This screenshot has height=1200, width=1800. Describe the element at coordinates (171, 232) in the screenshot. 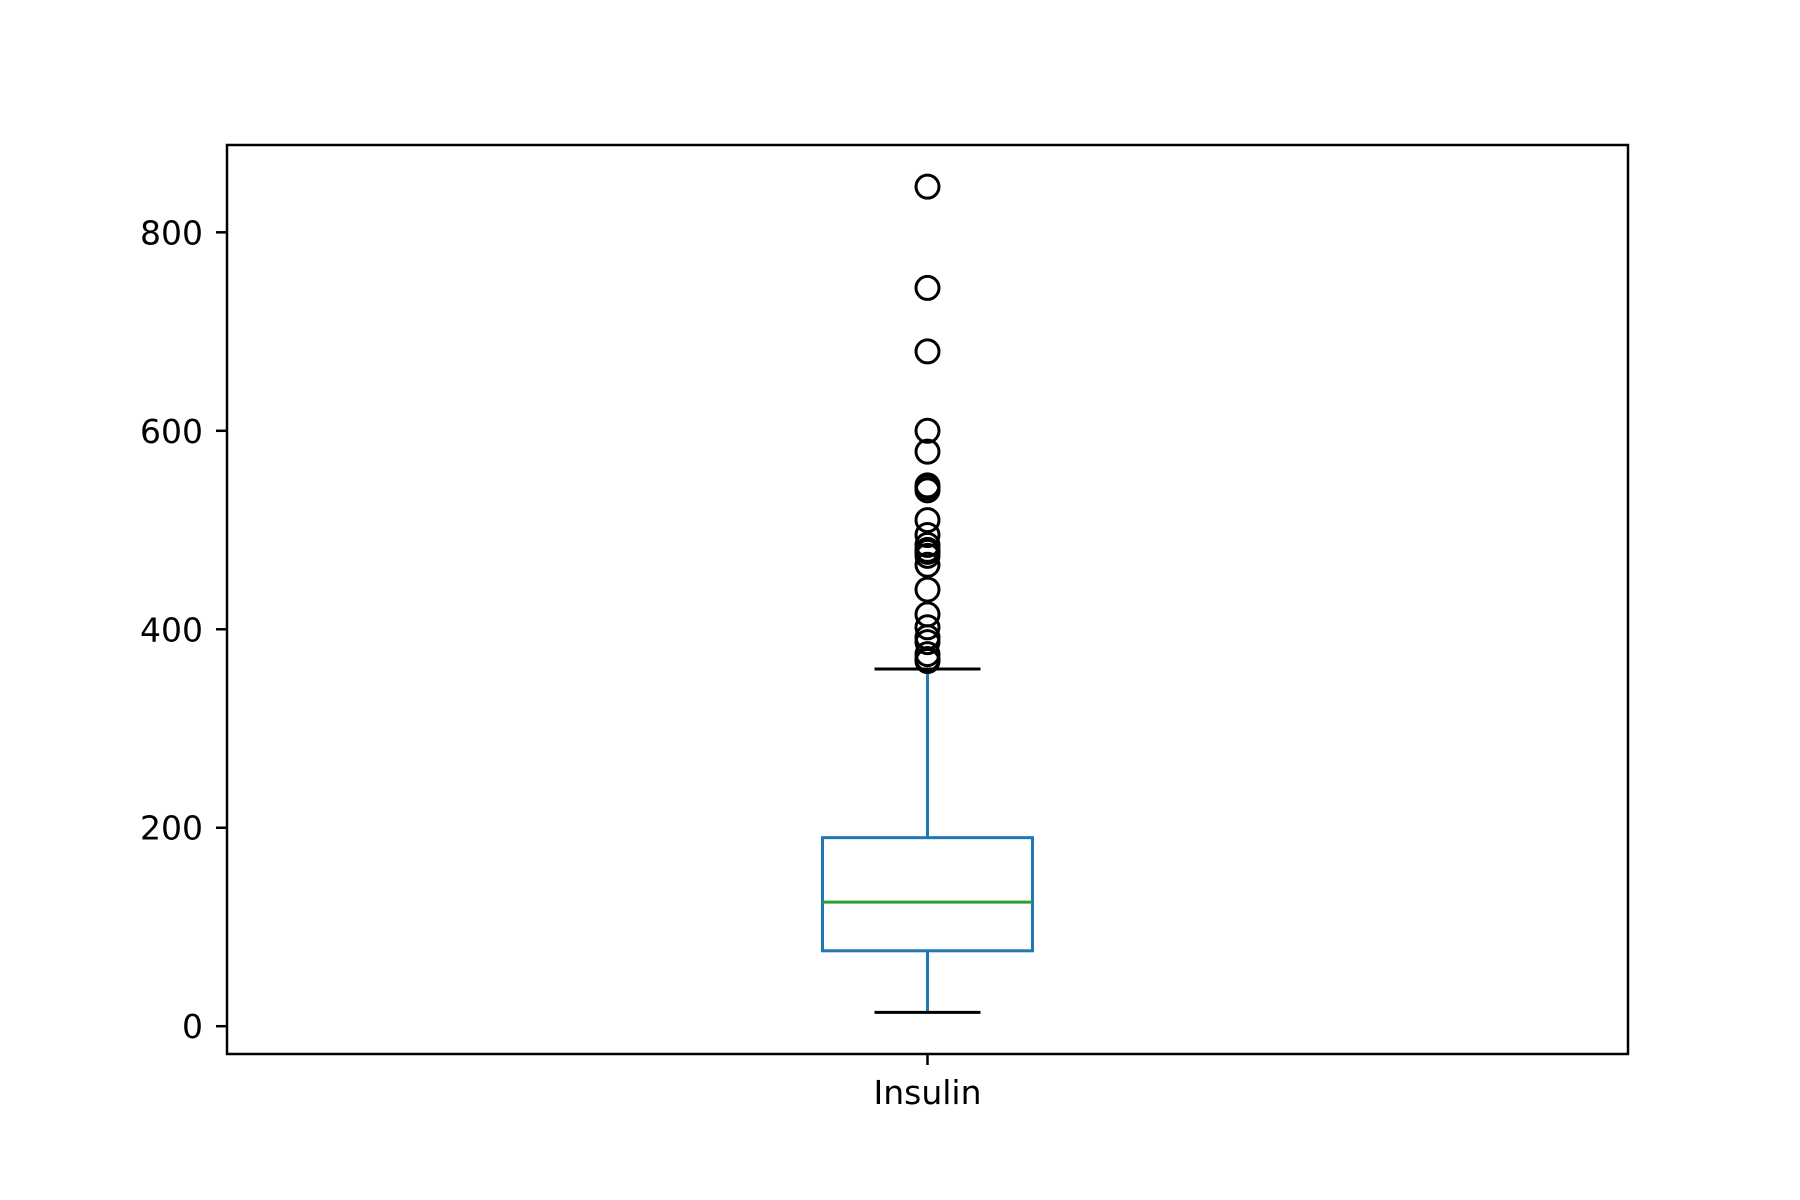

I see `y-tick-label: 800` at that location.